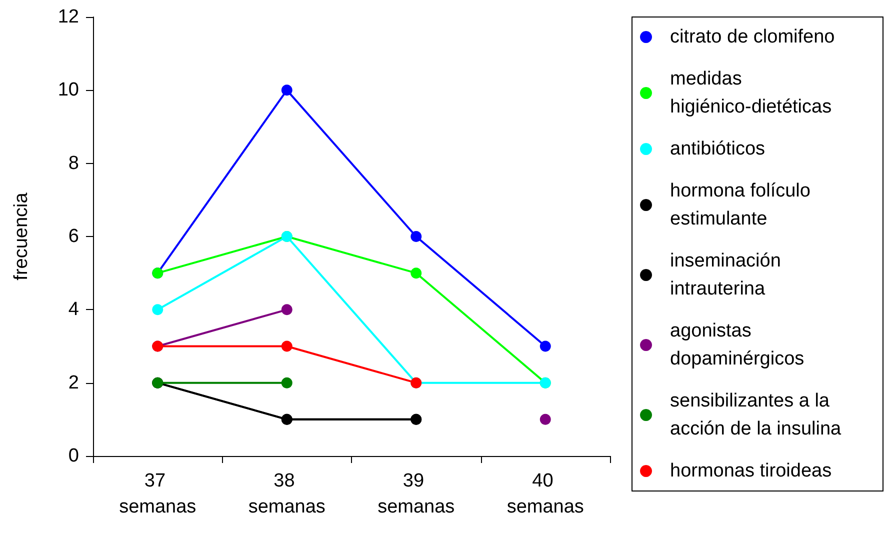 This screenshot has height=542, width=887. What do you see at coordinates (157, 494) in the screenshot?
I see `x-tick-label: 37 semanas` at bounding box center [157, 494].